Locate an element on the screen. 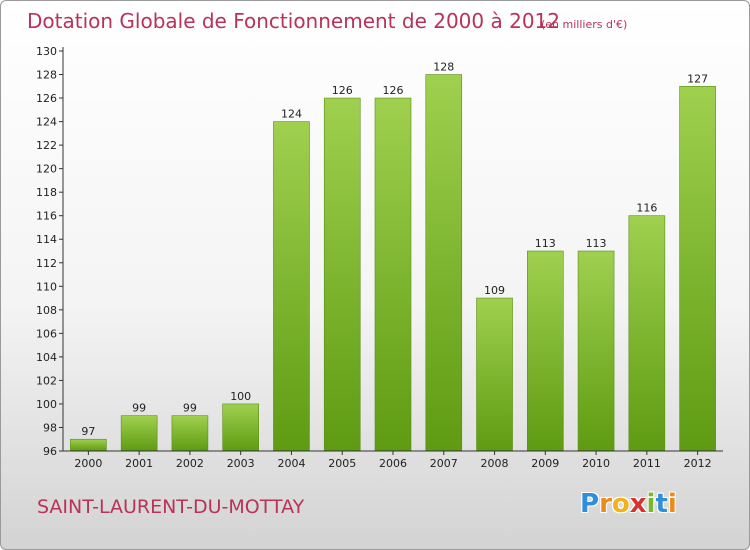  y-tick-label: 112 is located at coordinates (46, 263).